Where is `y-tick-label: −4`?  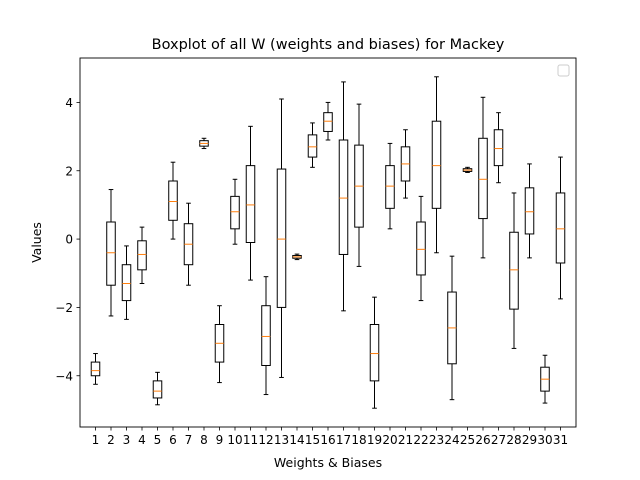 y-tick-label: −4 is located at coordinates (64, 376).